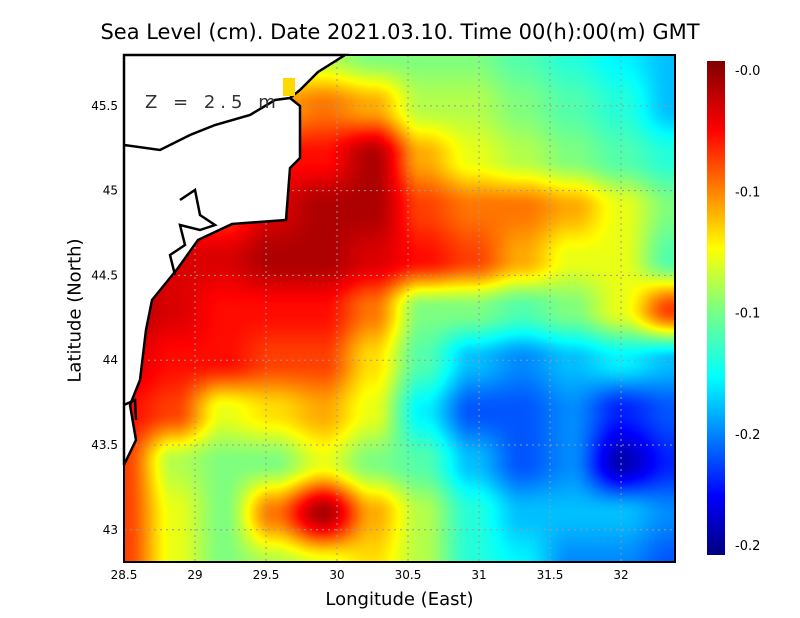  Describe the element at coordinates (266, 575) in the screenshot. I see `x-tick-label: 29.5` at that location.